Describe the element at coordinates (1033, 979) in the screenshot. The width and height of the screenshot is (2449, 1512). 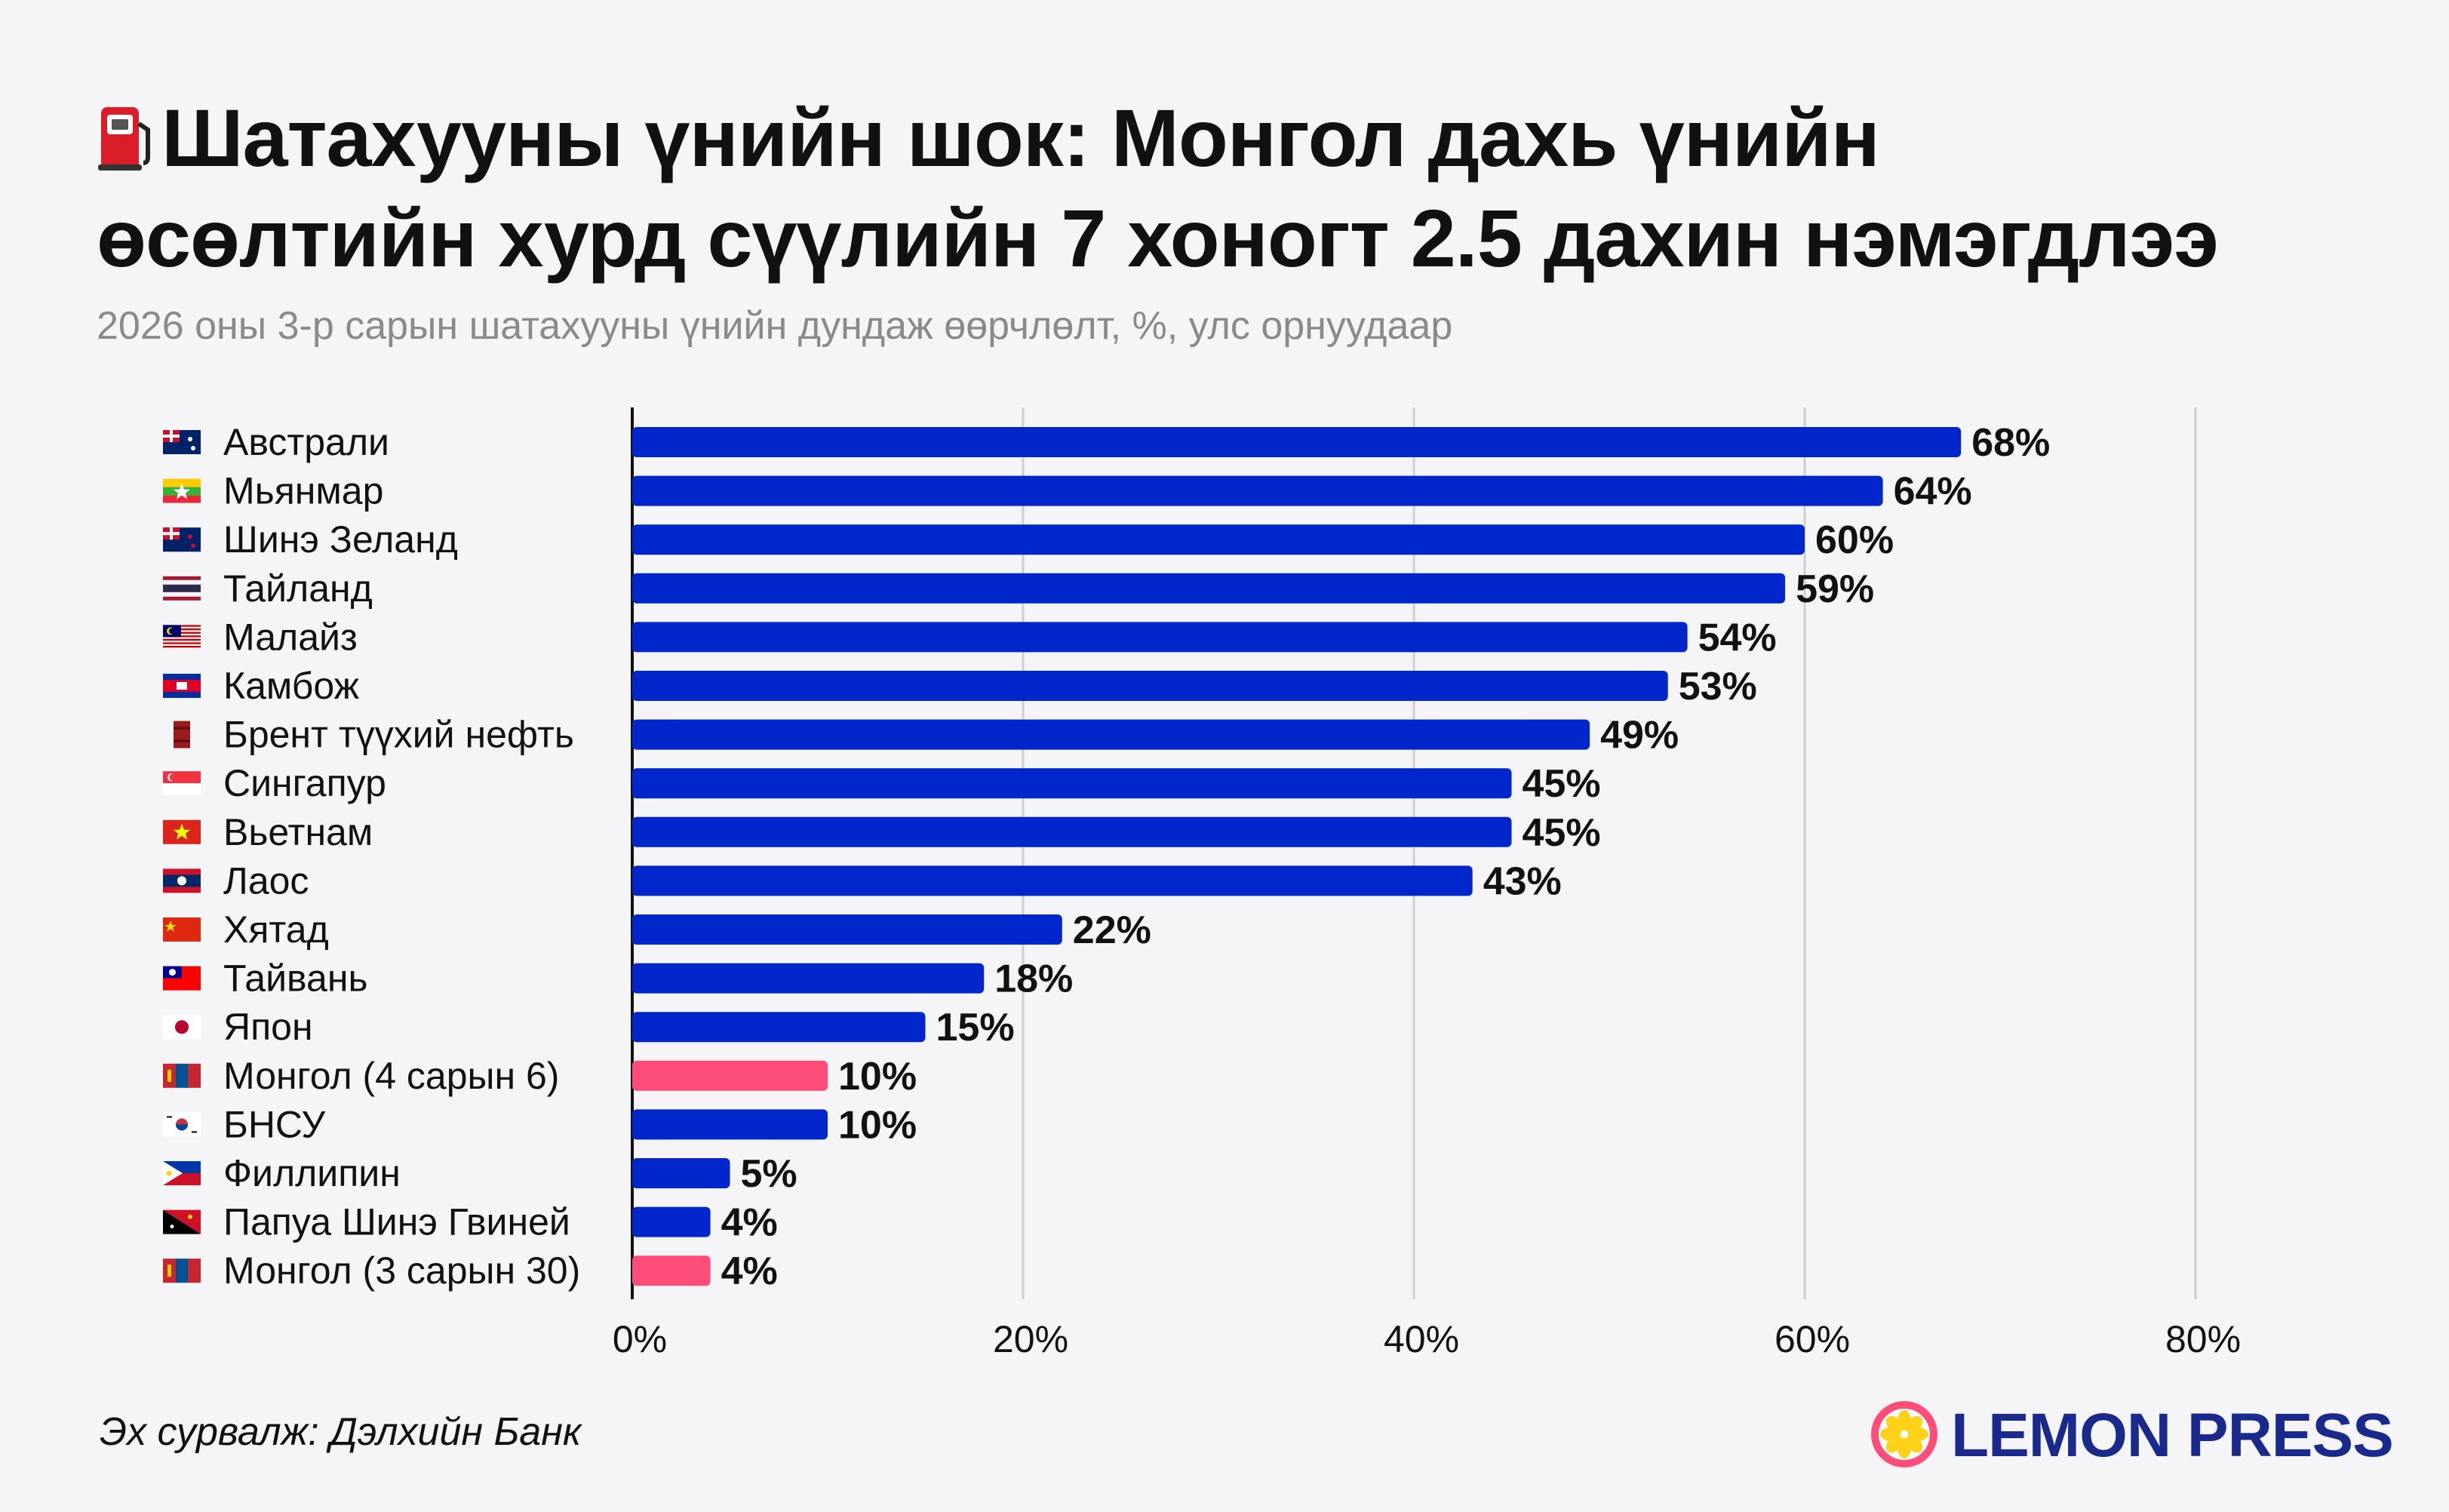
I see `bar-value-label: 18%` at that location.